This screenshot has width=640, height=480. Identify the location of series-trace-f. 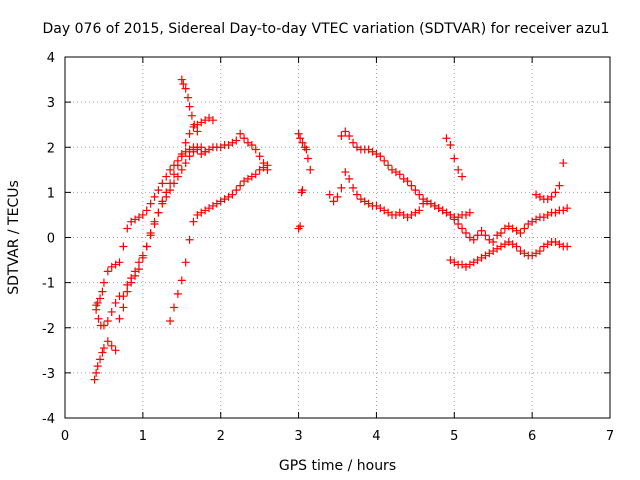
(304, 151).